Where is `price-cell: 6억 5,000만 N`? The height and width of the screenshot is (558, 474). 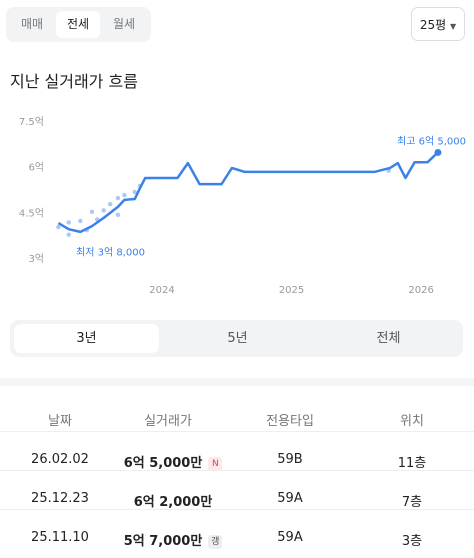
price-cell: 6억 5,000만 N is located at coordinates (173, 461).